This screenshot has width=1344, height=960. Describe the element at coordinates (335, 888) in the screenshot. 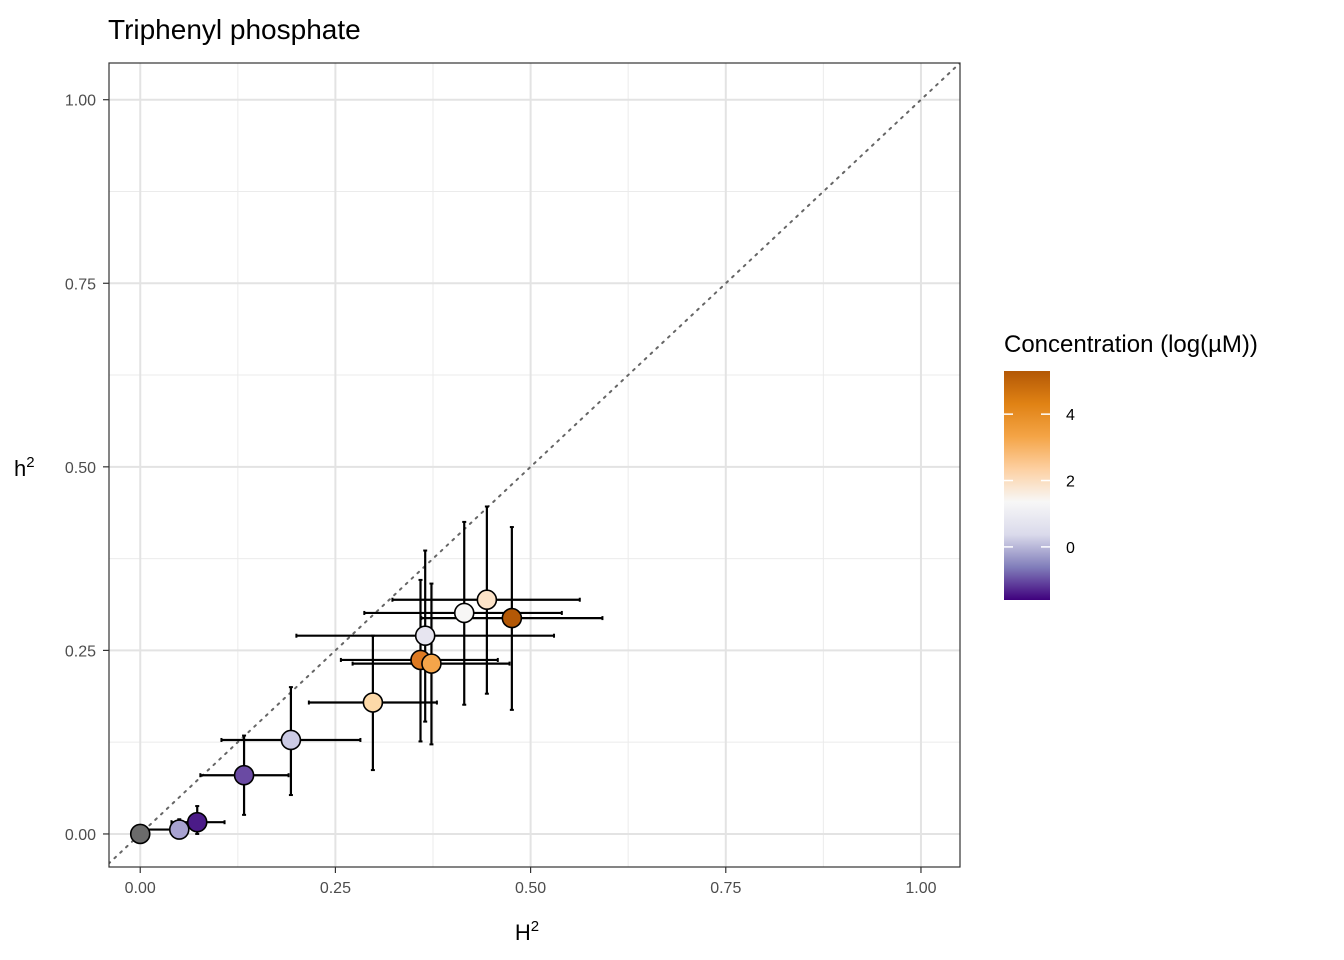

I see `x-tick-label: 0.25` at that location.